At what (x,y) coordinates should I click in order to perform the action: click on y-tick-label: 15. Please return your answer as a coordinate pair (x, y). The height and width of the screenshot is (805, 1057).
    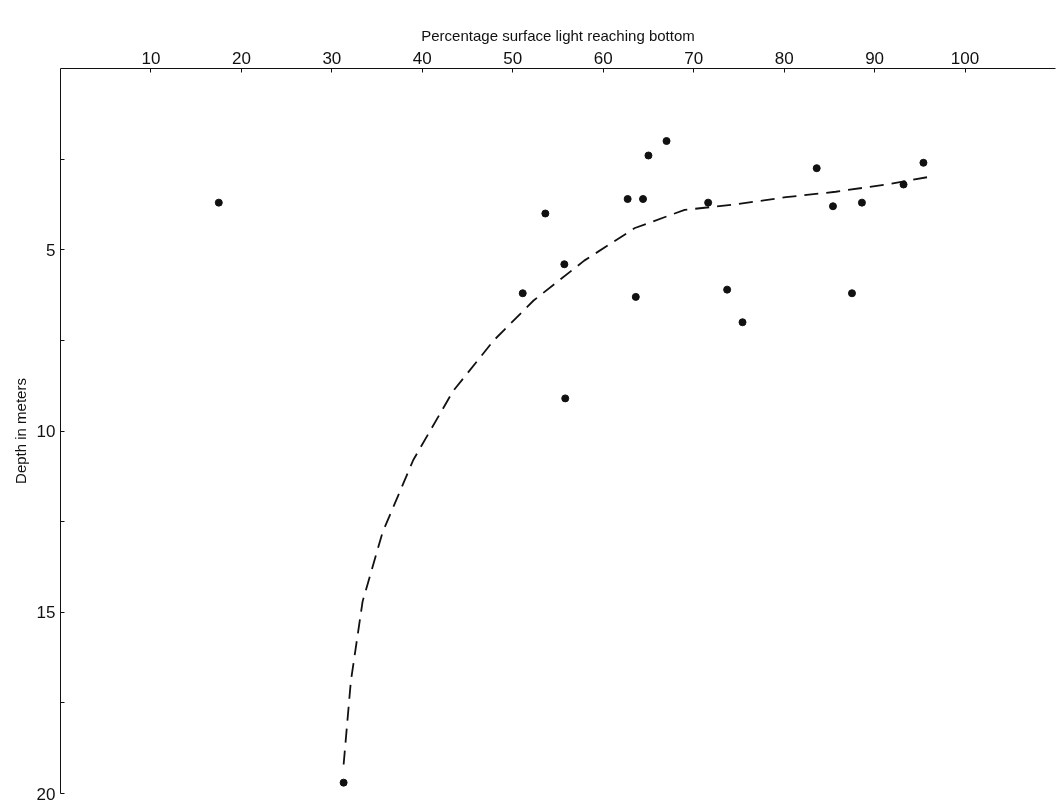
    Looking at the image, I should click on (46, 613).